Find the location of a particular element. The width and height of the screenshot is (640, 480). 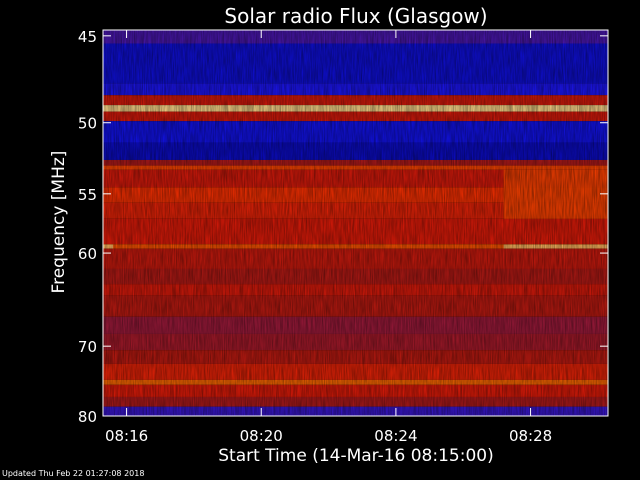

y-tick-label: 80 is located at coordinates (87, 417).